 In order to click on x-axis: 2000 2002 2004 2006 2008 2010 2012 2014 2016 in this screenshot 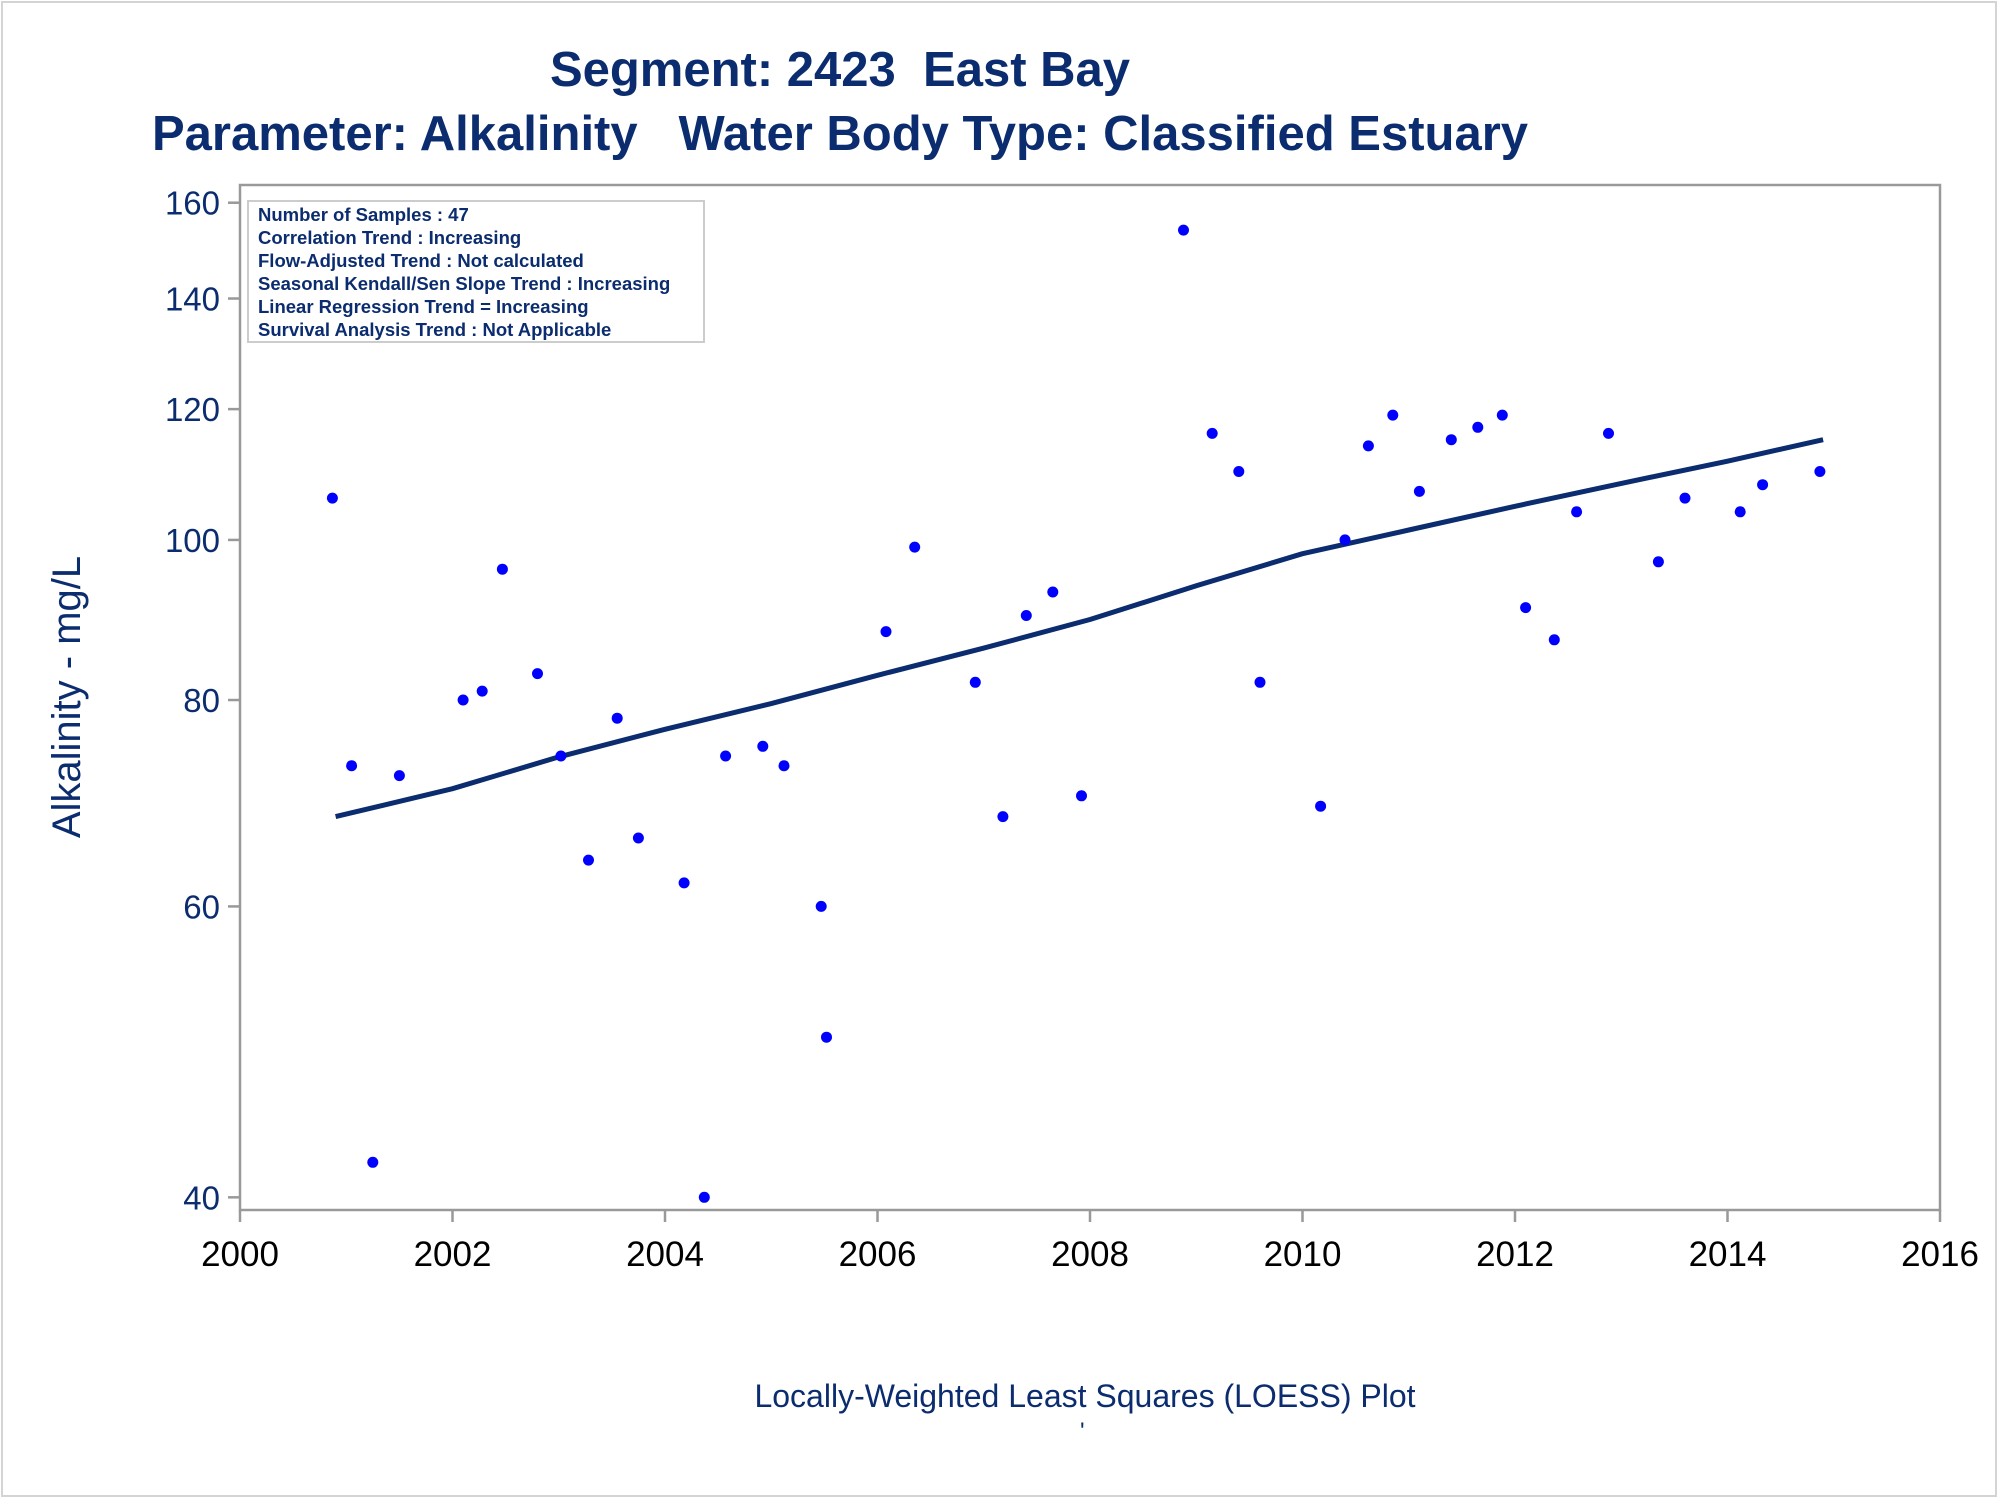, I will do `click(1090, 1242)`.